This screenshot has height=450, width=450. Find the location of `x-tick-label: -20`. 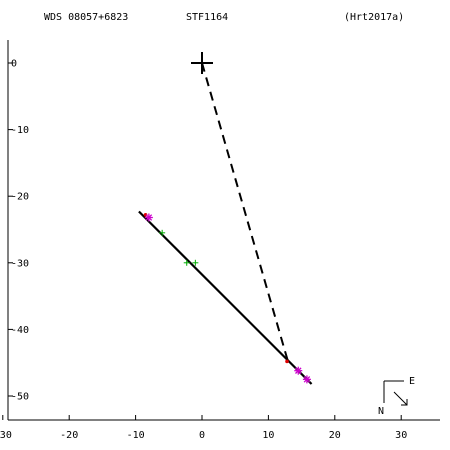

x-tick-label: -20 is located at coordinates (69, 435).